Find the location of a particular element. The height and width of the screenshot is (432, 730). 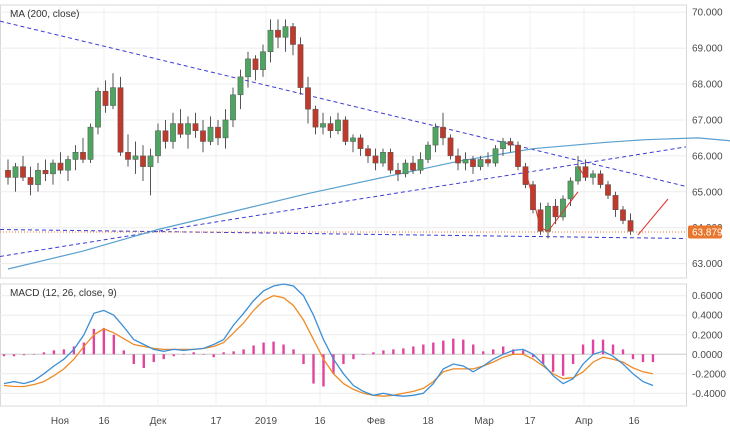

price-y-tick-label: 66.000 is located at coordinates (707, 156).